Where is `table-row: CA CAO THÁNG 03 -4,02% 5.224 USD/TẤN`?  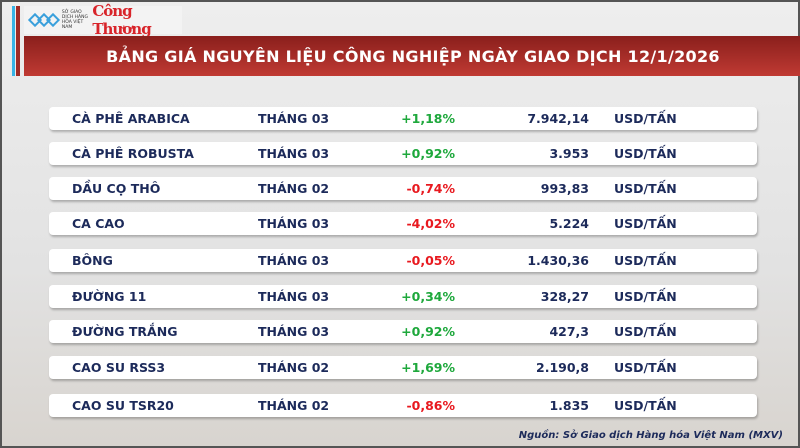 table-row: CA CAO THÁNG 03 -4,02% 5.224 USD/TẤN is located at coordinates (403, 223).